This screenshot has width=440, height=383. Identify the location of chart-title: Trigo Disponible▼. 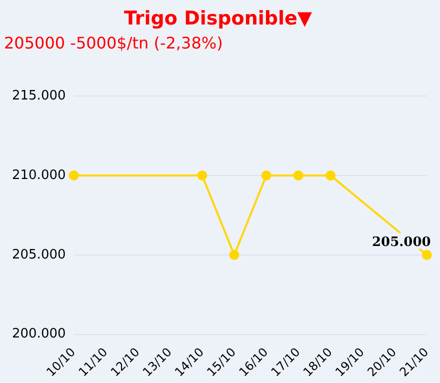
(218, 18).